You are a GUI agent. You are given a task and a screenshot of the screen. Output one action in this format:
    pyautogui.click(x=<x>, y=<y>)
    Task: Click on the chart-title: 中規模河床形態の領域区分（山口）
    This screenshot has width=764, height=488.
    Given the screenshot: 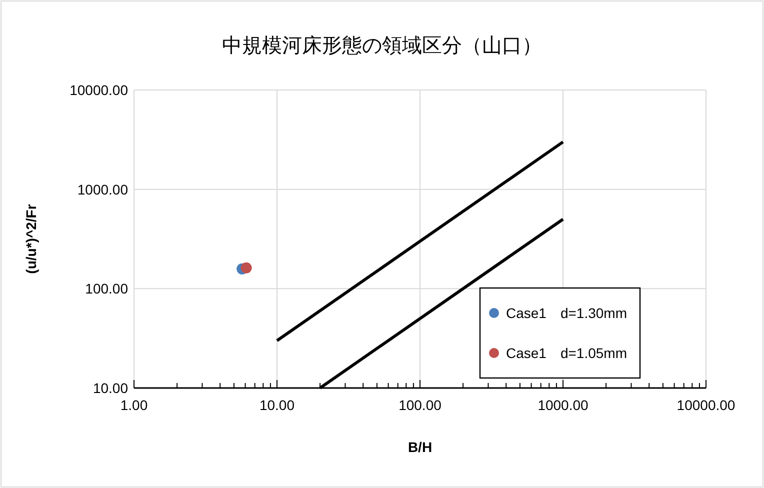 What is the action you would take?
    pyautogui.click(x=382, y=46)
    